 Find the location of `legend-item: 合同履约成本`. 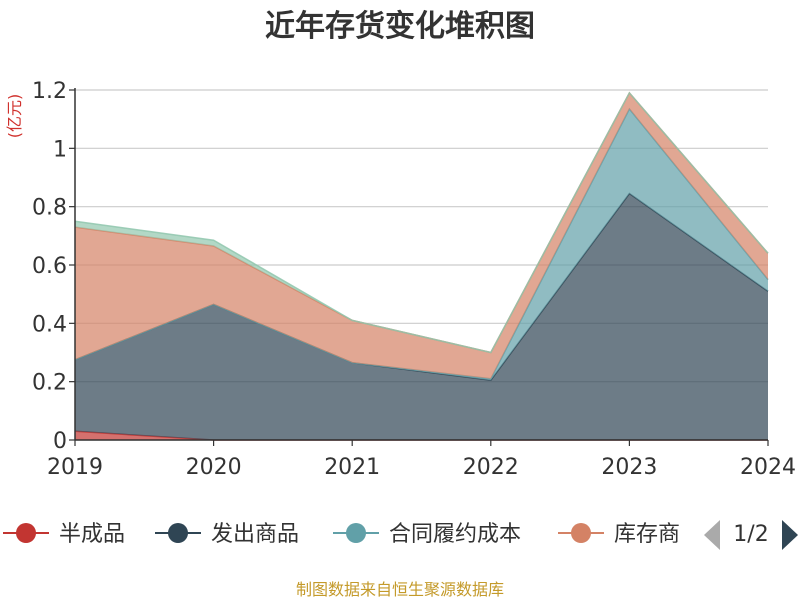

legend-item: 合同履约成本 is located at coordinates (427, 534).